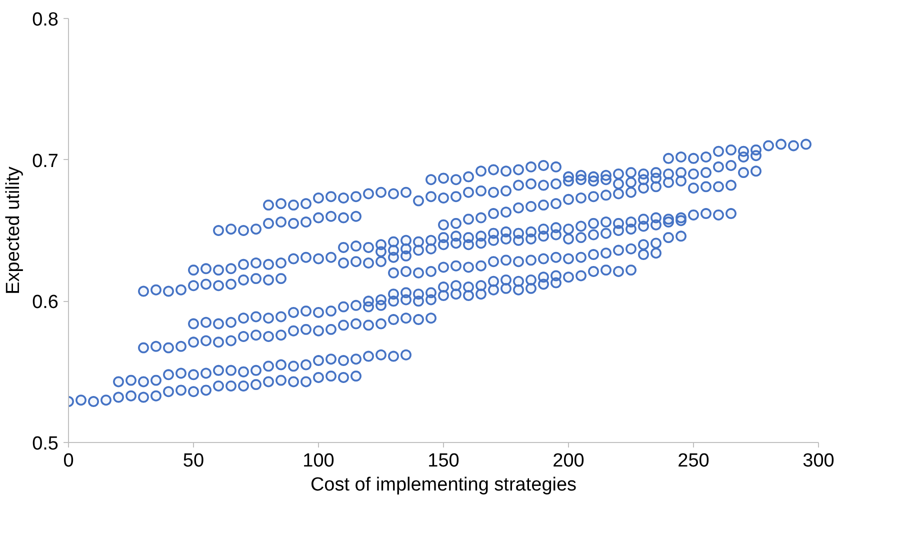 The image size is (908, 536). I want to click on x-tick-label: 150, so click(444, 461).